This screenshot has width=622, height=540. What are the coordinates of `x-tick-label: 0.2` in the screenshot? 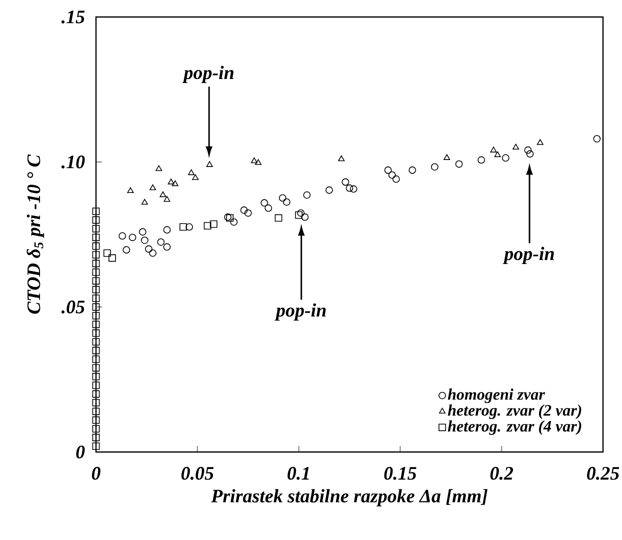 It's located at (502, 473).